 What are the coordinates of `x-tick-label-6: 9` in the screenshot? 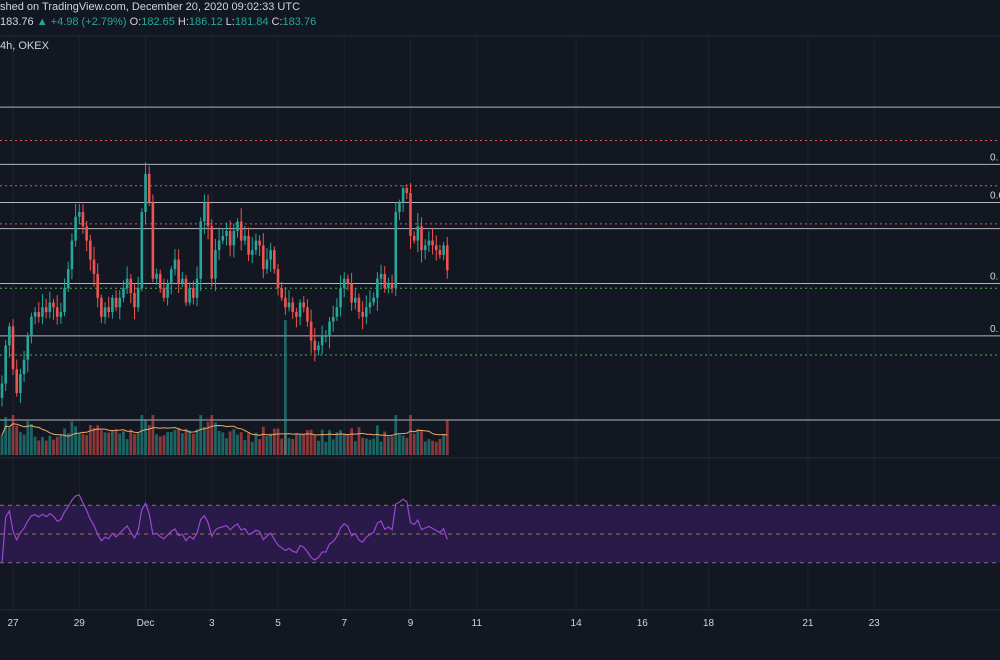 It's located at (411, 623).